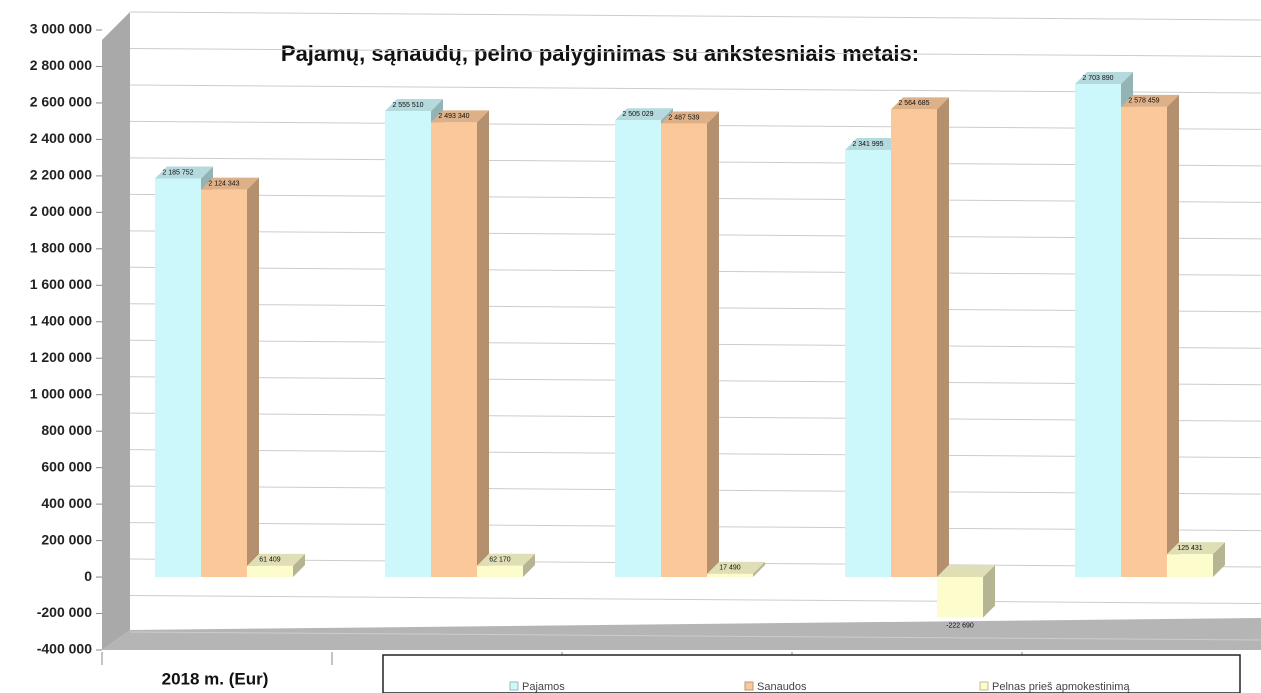  I want to click on value-label: 2 493 340, so click(453, 116).